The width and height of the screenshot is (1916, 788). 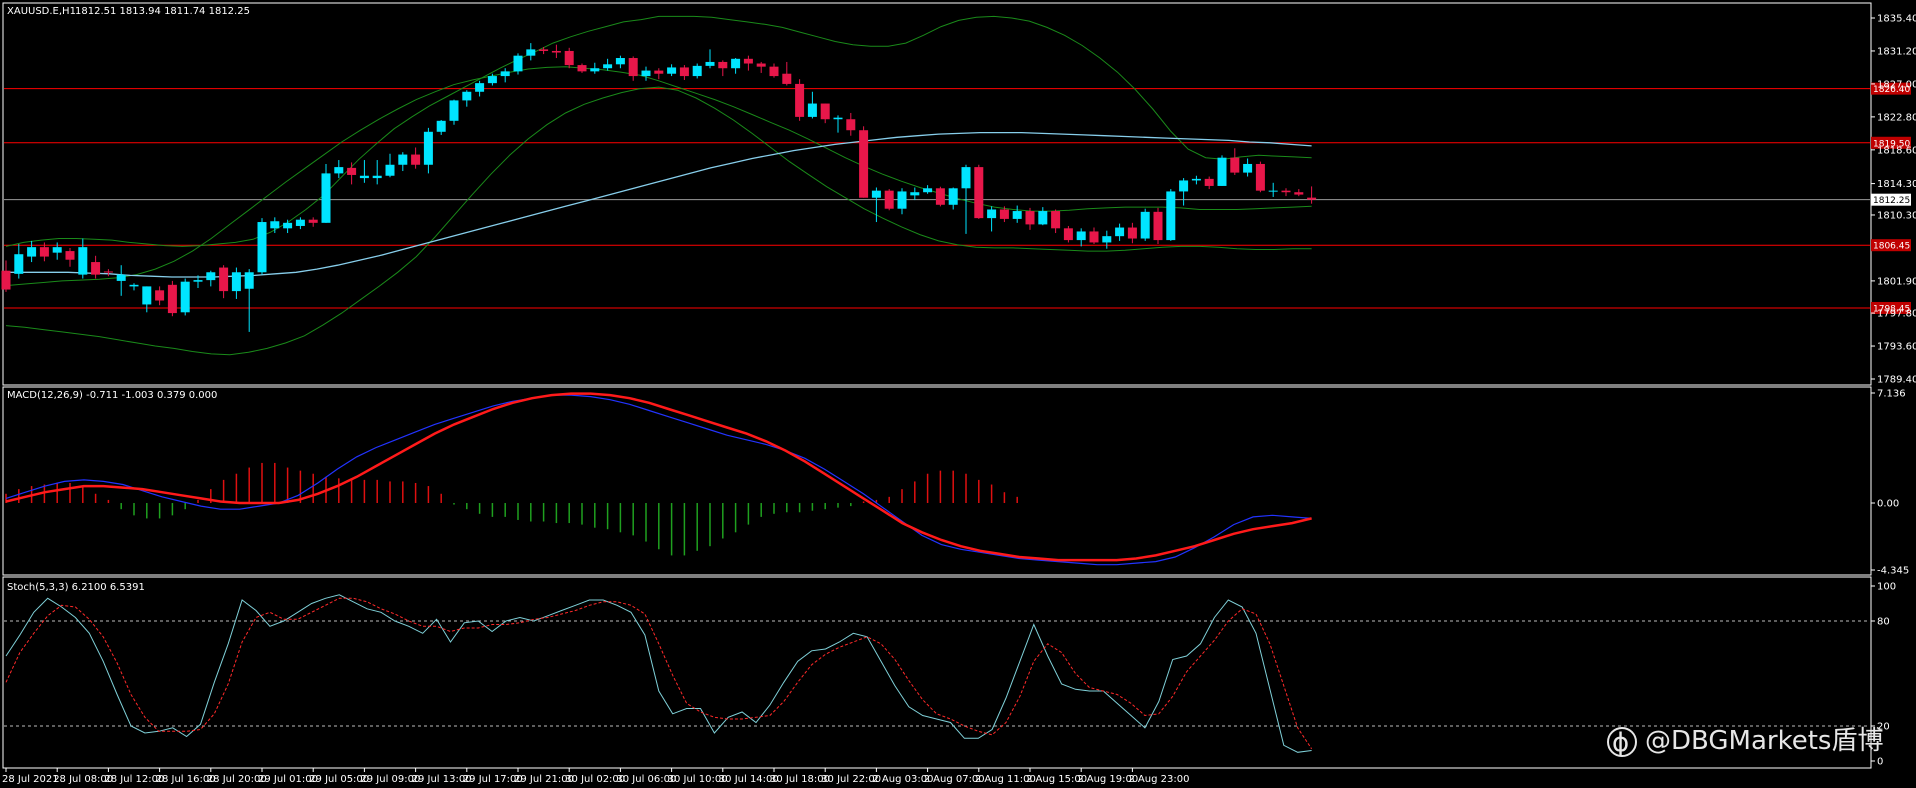 I want to click on watermark-text: @DBGMarkets盾博, so click(x=1764, y=741).